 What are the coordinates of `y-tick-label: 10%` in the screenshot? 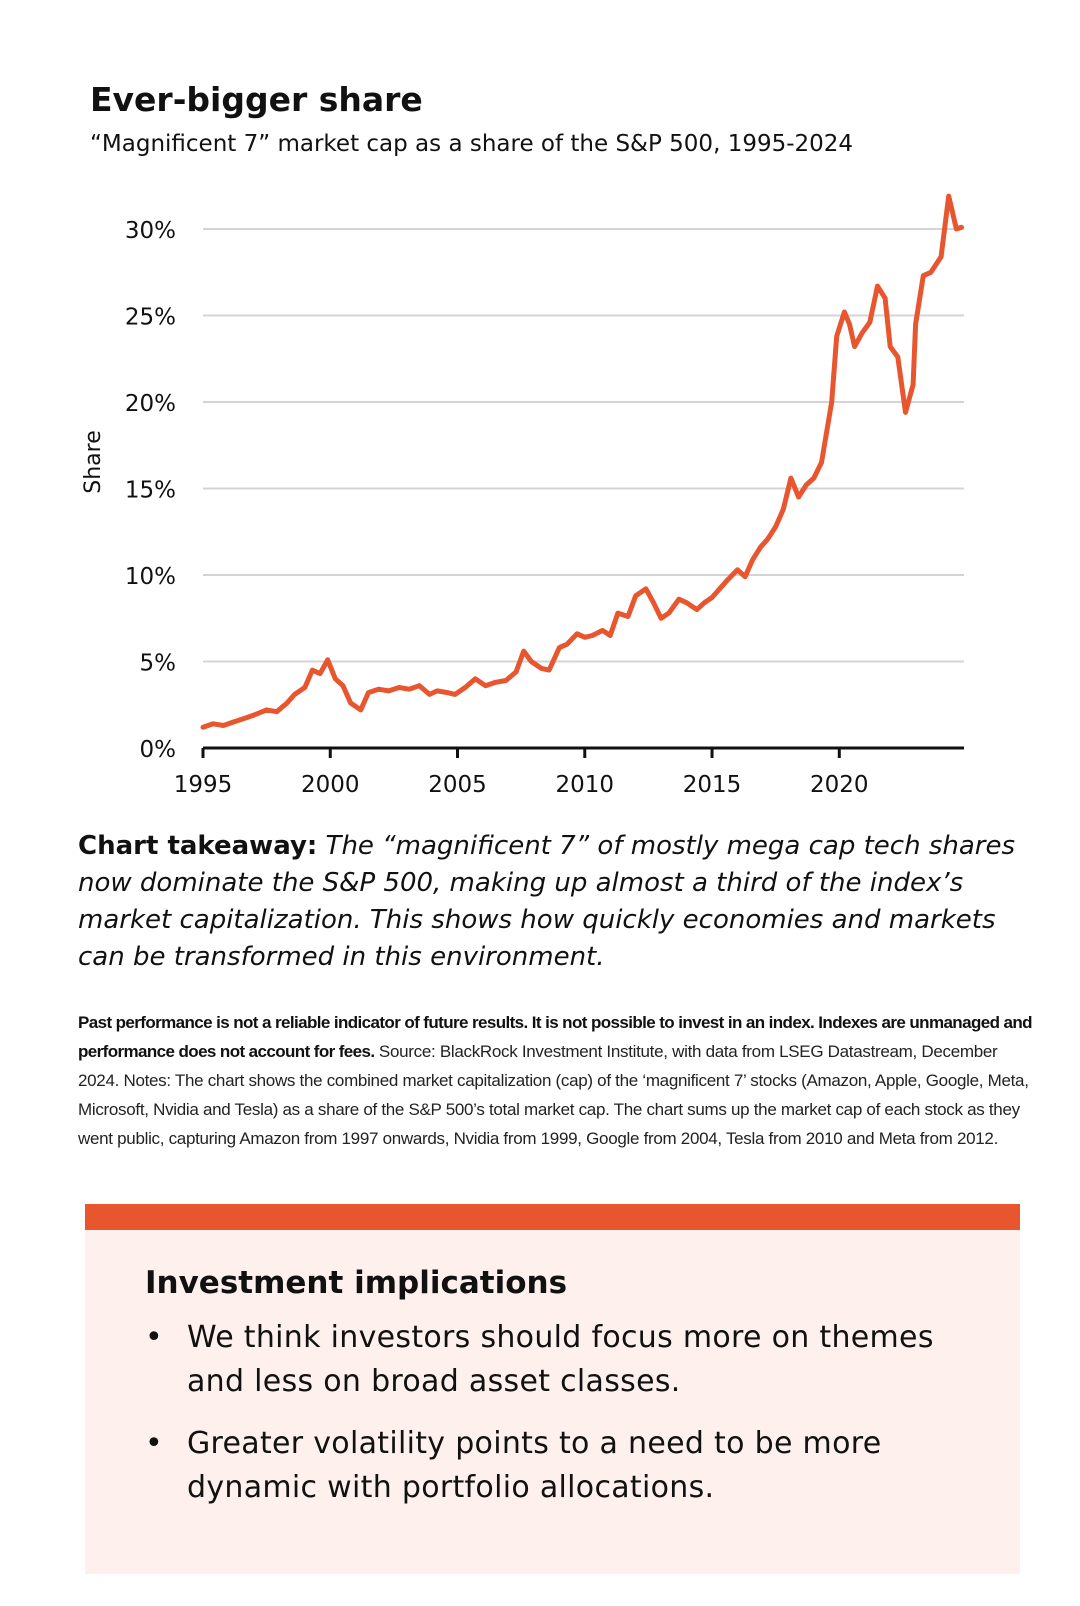 It's located at (150, 577).